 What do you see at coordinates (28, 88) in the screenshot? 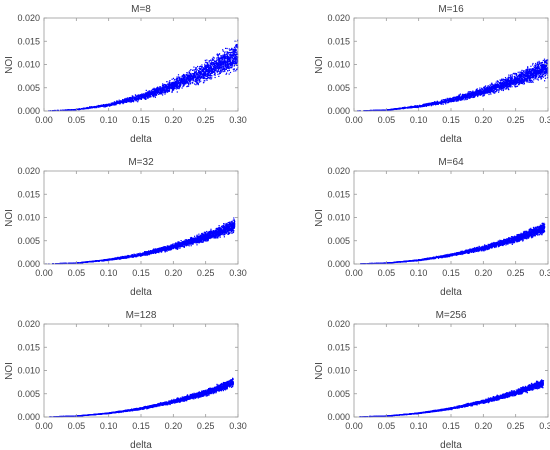
I see `y-tick-label: 0.005` at bounding box center [28, 88].